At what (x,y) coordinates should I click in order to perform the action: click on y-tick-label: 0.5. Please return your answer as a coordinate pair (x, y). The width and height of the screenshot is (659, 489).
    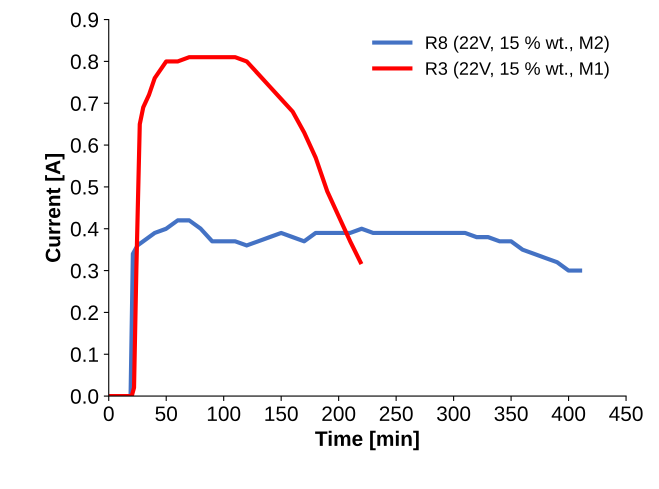
    Looking at the image, I should click on (84, 187).